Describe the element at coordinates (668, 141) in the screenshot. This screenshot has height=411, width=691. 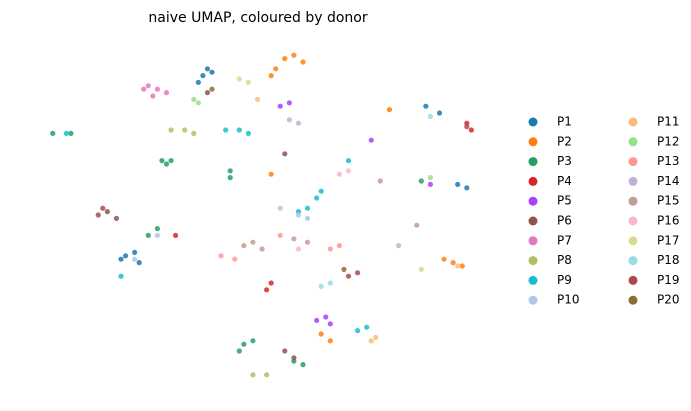
I see `legend-label: P12` at that location.